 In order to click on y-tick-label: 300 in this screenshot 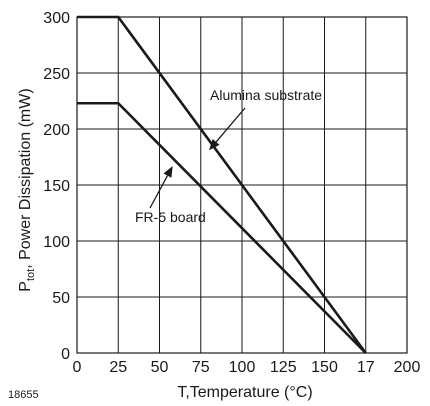, I will do `click(56, 18)`.